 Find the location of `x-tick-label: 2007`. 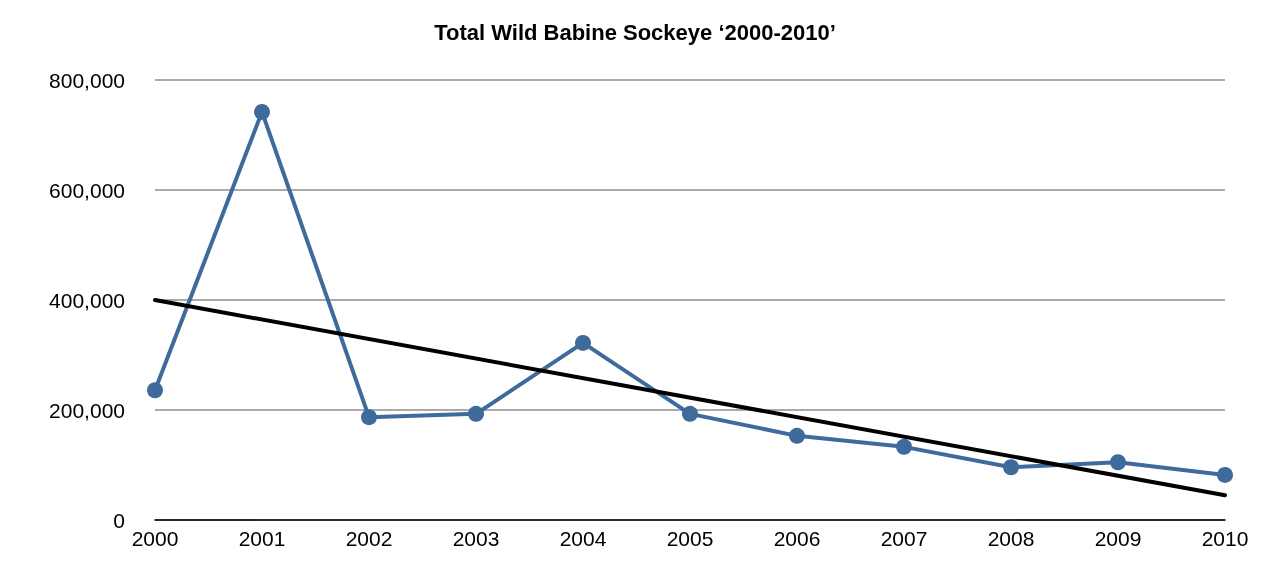

x-tick-label: 2007 is located at coordinates (904, 538).